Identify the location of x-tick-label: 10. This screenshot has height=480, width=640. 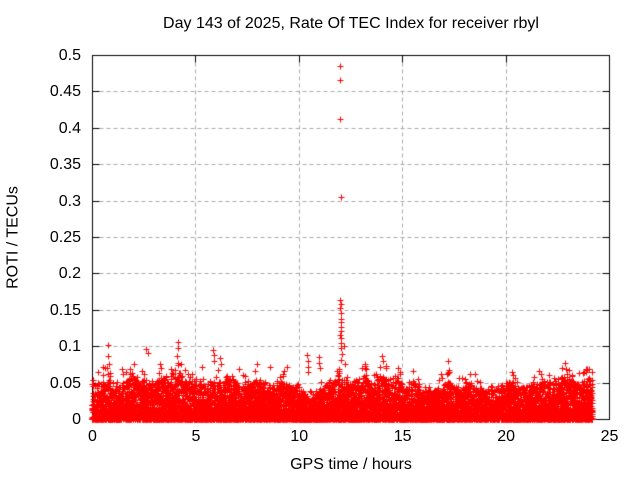
(299, 436).